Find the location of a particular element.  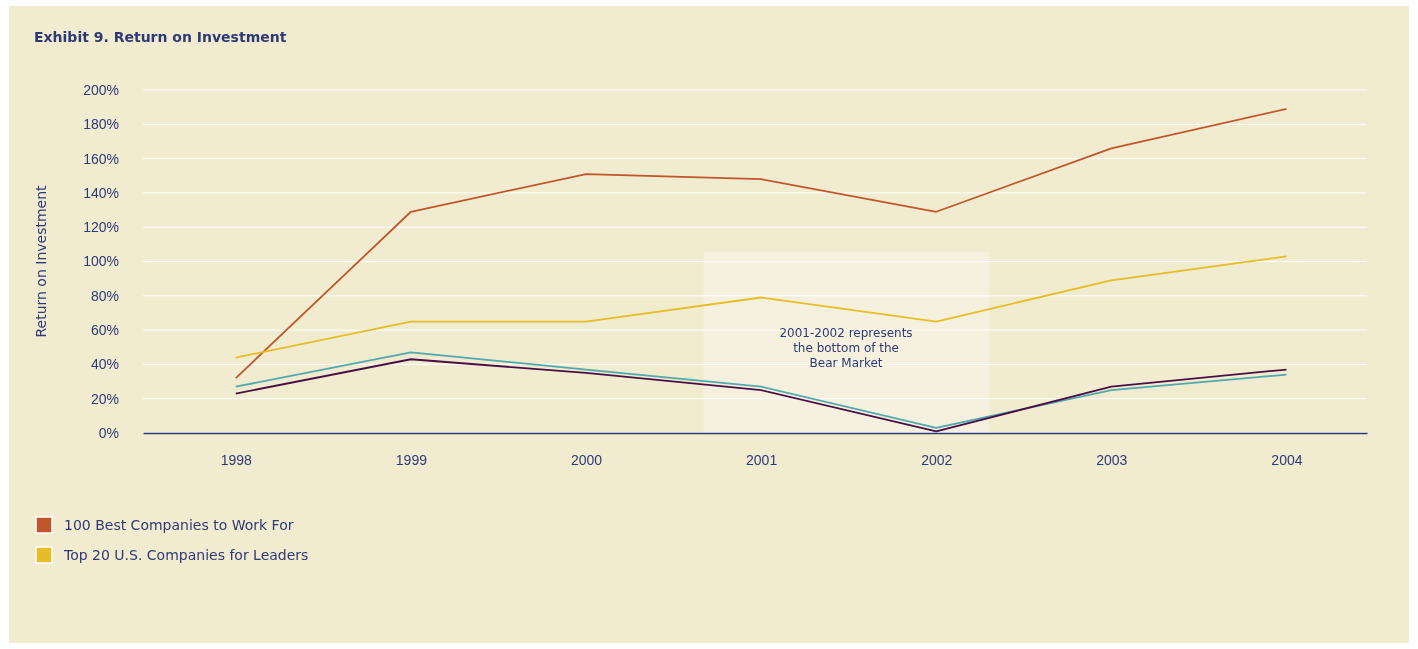

y-tick-label: 40% is located at coordinates (104, 364).